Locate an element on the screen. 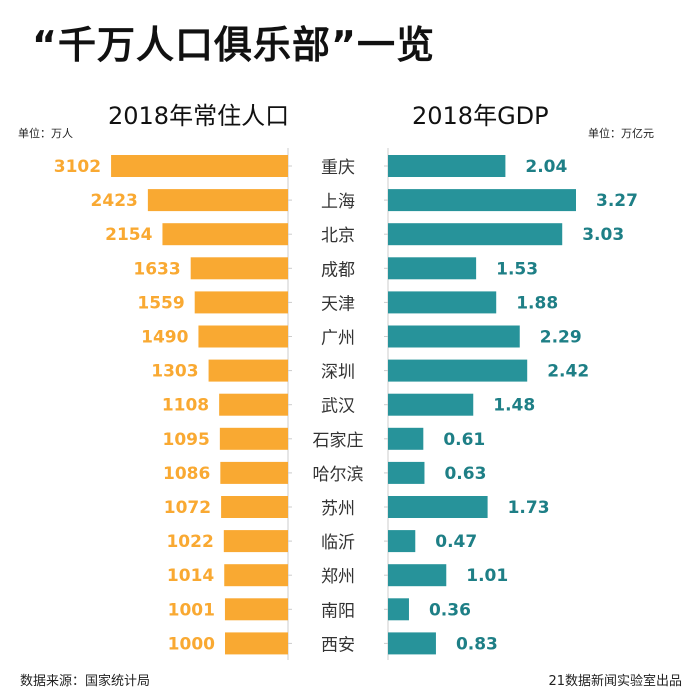  city-label: 南阳 is located at coordinates (338, 611).